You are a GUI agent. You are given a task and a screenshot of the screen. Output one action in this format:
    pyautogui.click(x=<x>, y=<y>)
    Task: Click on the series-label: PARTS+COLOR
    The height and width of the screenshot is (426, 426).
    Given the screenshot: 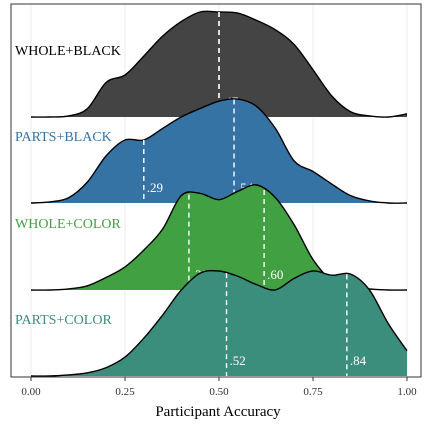 What is the action you would take?
    pyautogui.click(x=63, y=320)
    